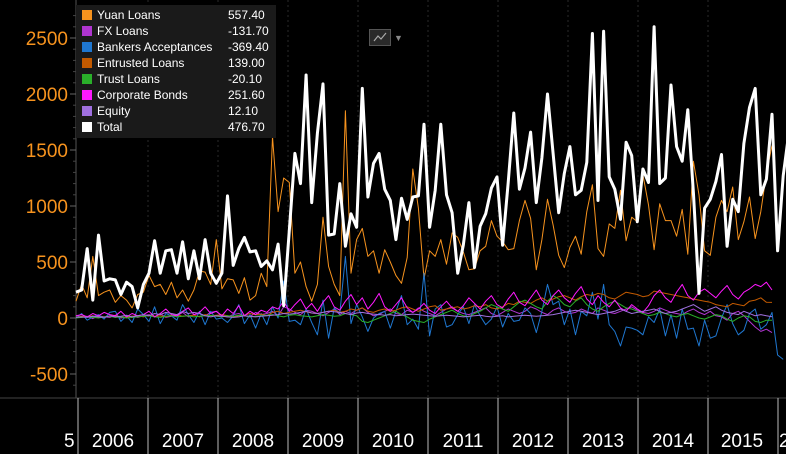 Image resolution: width=786 pixels, height=454 pixels. Describe the element at coordinates (177, 31) in the screenshot. I see `legend-item: FX Loans -131.70` at that location.